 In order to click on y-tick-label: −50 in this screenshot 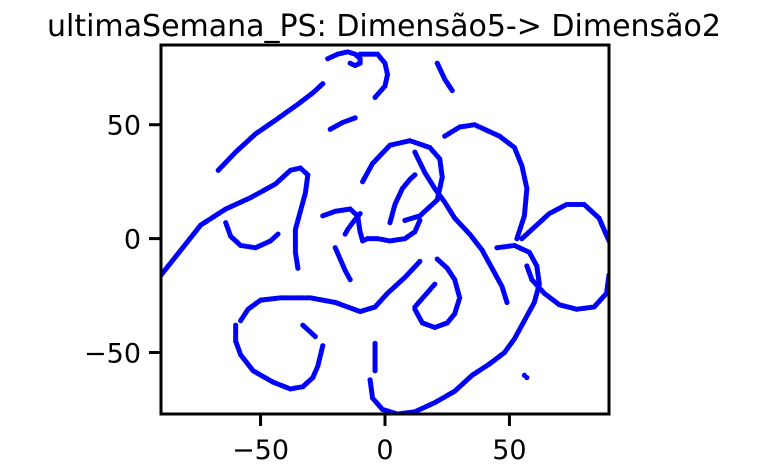, I will do `click(112, 354)`.